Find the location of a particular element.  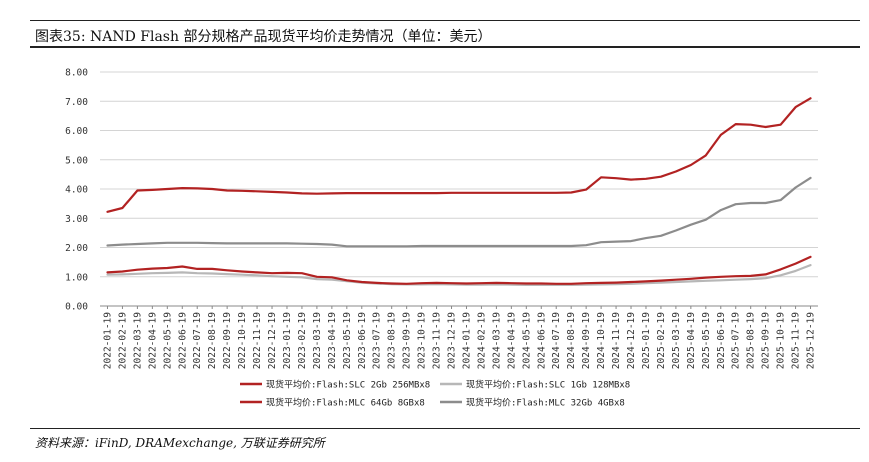

y-tick-label: 8.00 is located at coordinates (76, 73).